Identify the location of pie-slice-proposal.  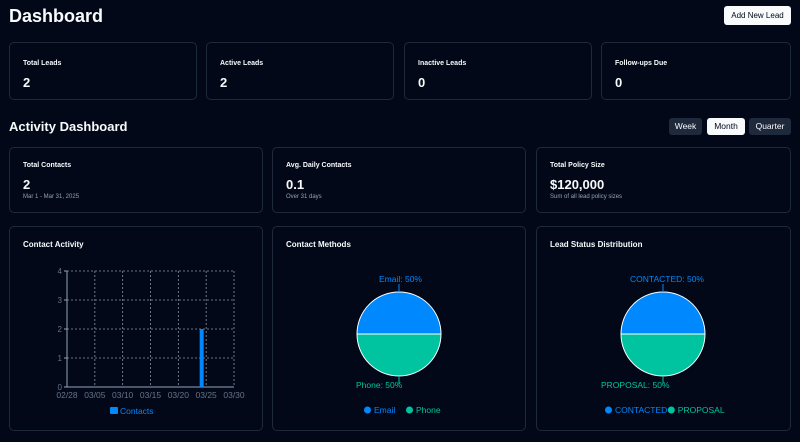
(663, 355).